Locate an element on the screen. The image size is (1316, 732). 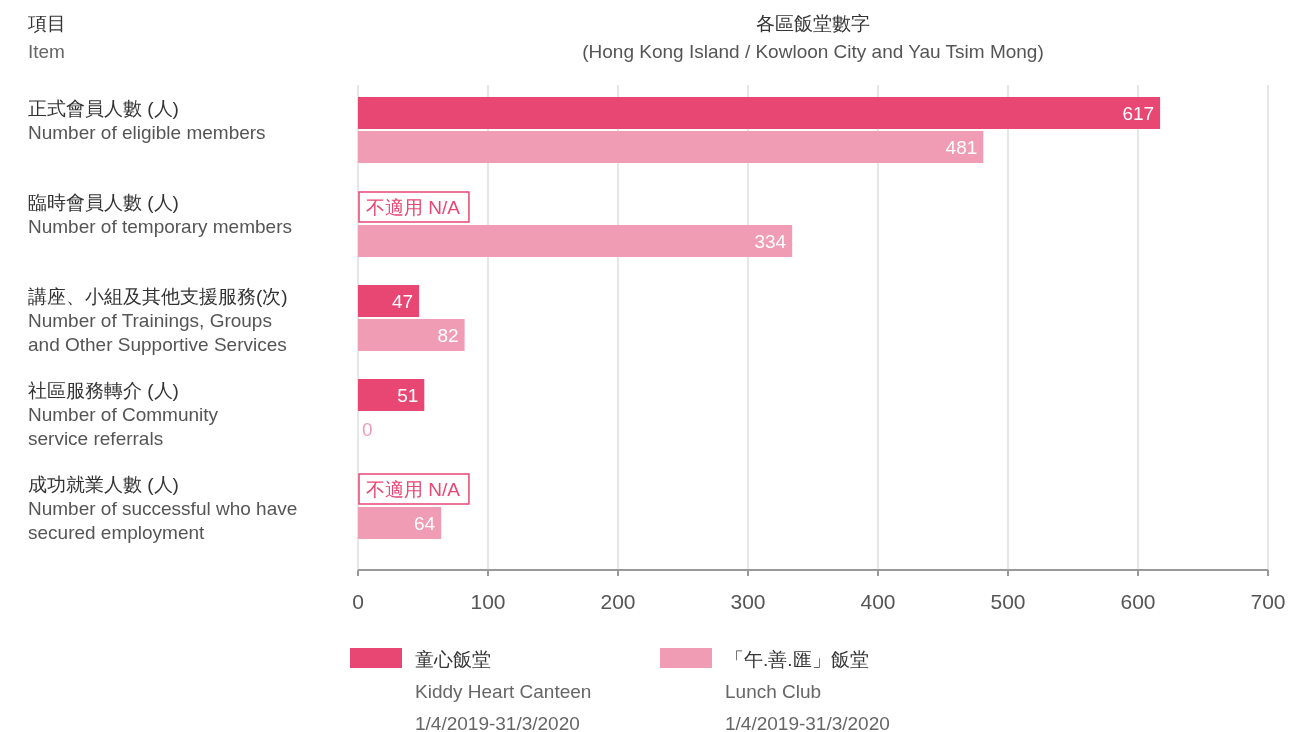
data-label: 0 is located at coordinates (367, 429).